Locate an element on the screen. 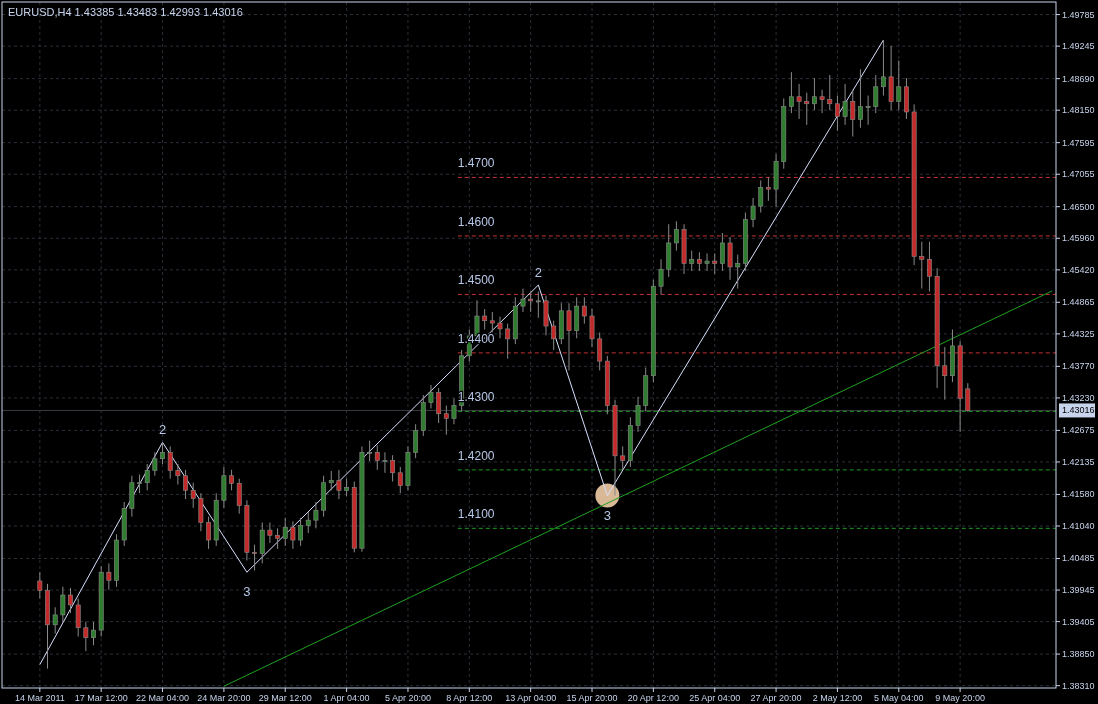 This screenshot has height=704, width=1098. y-tick-label: 1.49245 is located at coordinates (1078, 46).